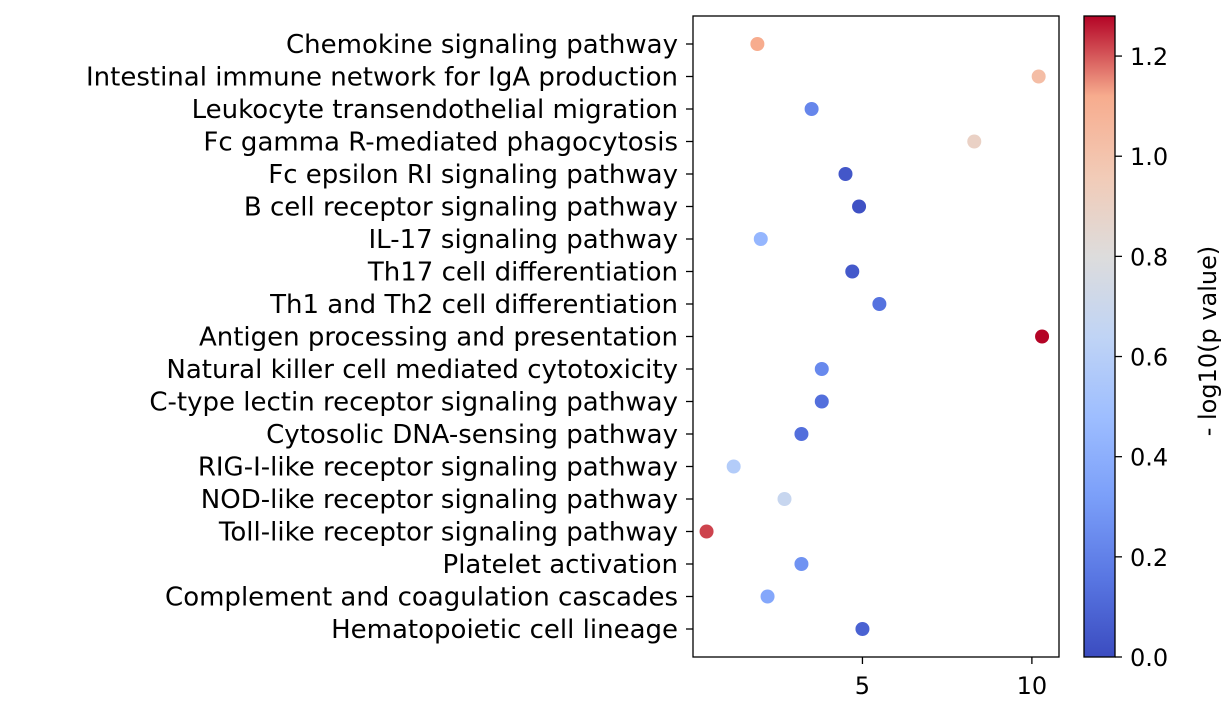 The image size is (1227, 716). Describe the element at coordinates (448, 533) in the screenshot. I see `y-tick-label: Toll-like receptor signaling pathway` at that location.